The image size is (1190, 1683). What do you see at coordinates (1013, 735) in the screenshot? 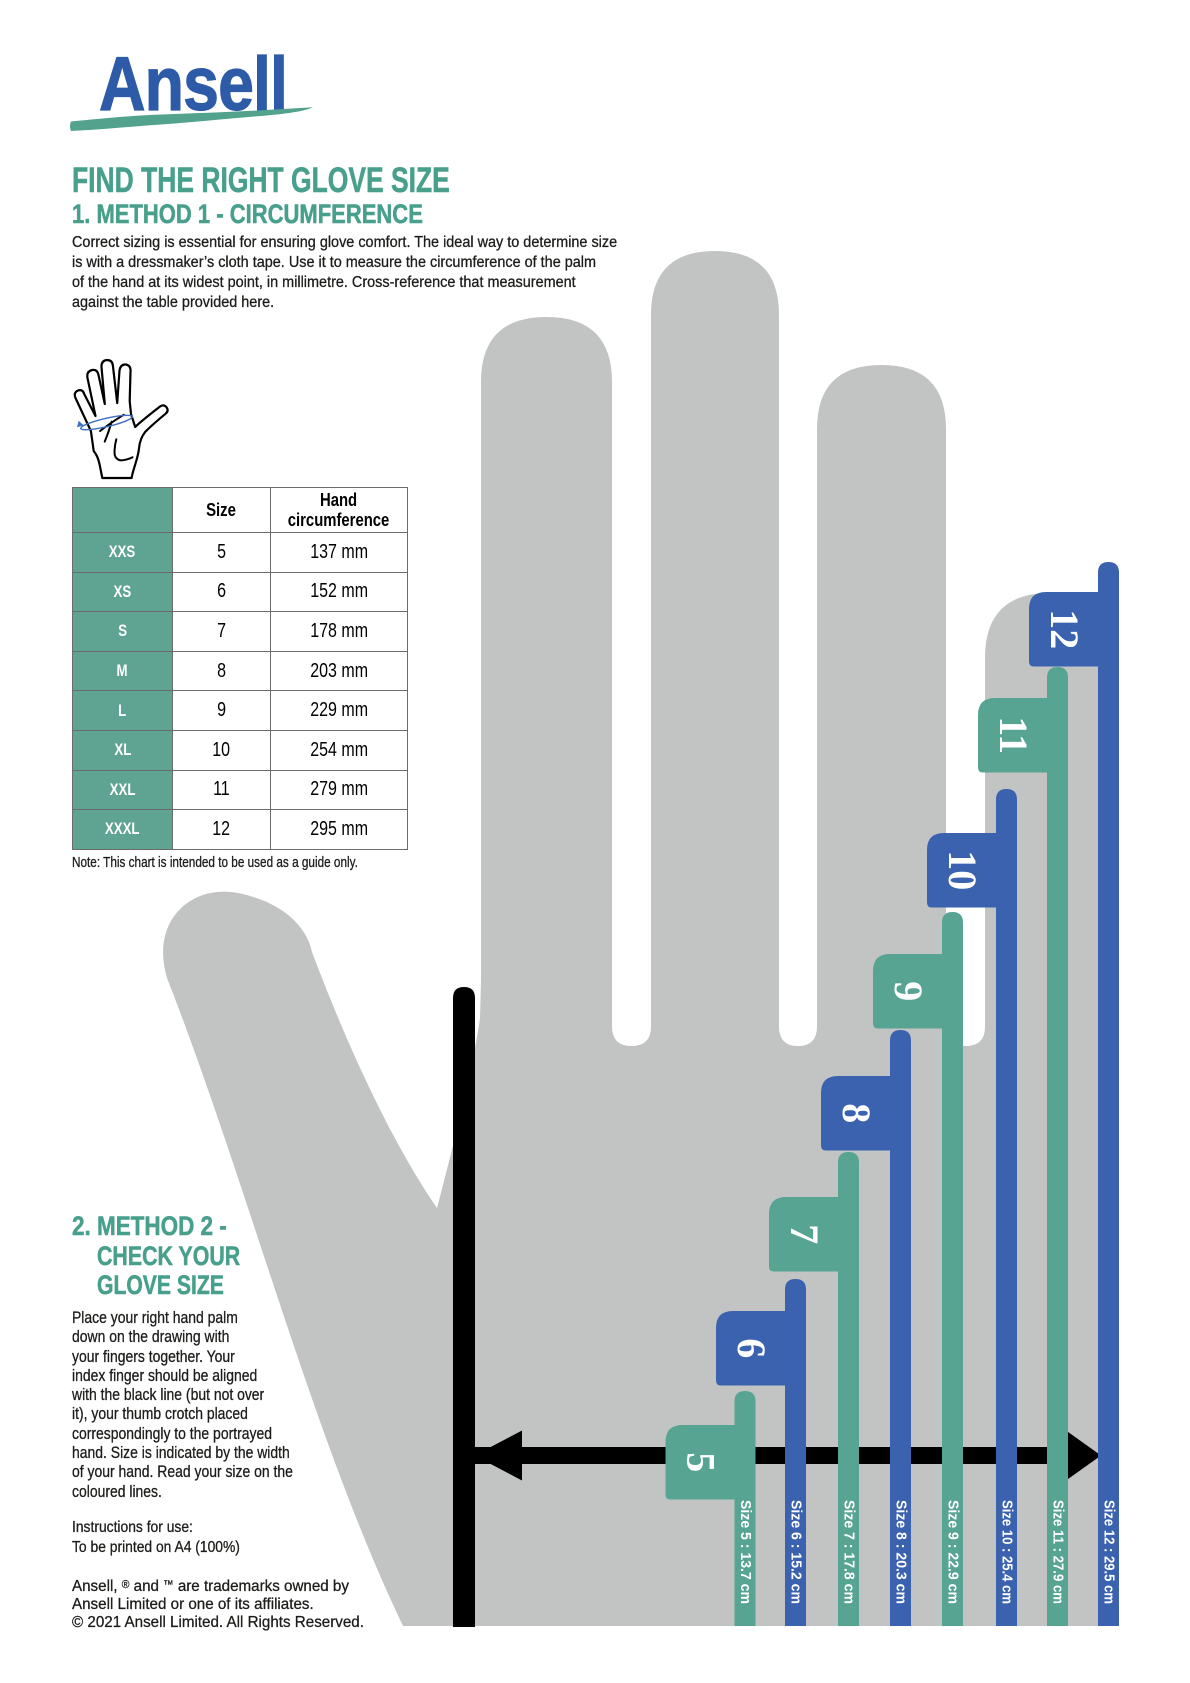
I see `svg-text: 11` at bounding box center [1013, 735].